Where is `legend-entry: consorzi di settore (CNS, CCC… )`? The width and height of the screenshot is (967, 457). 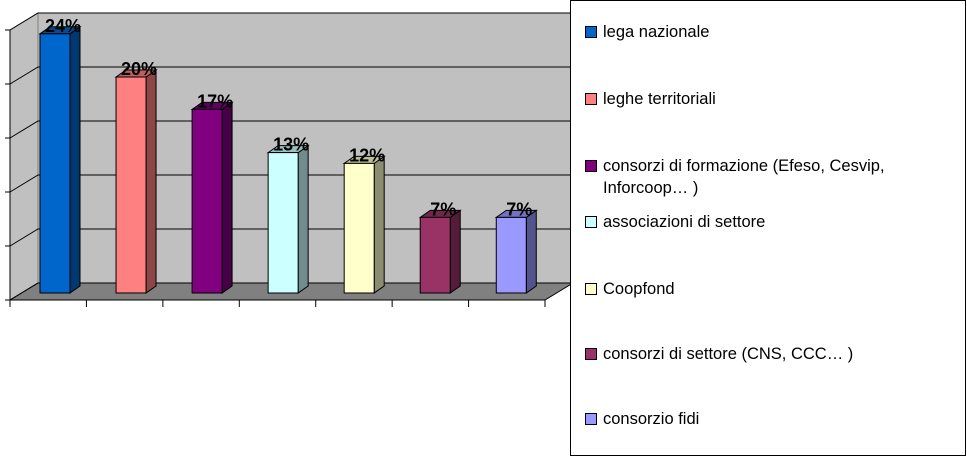 legend-entry: consorzi di settore (CNS, CCC… ) is located at coordinates (775, 354).